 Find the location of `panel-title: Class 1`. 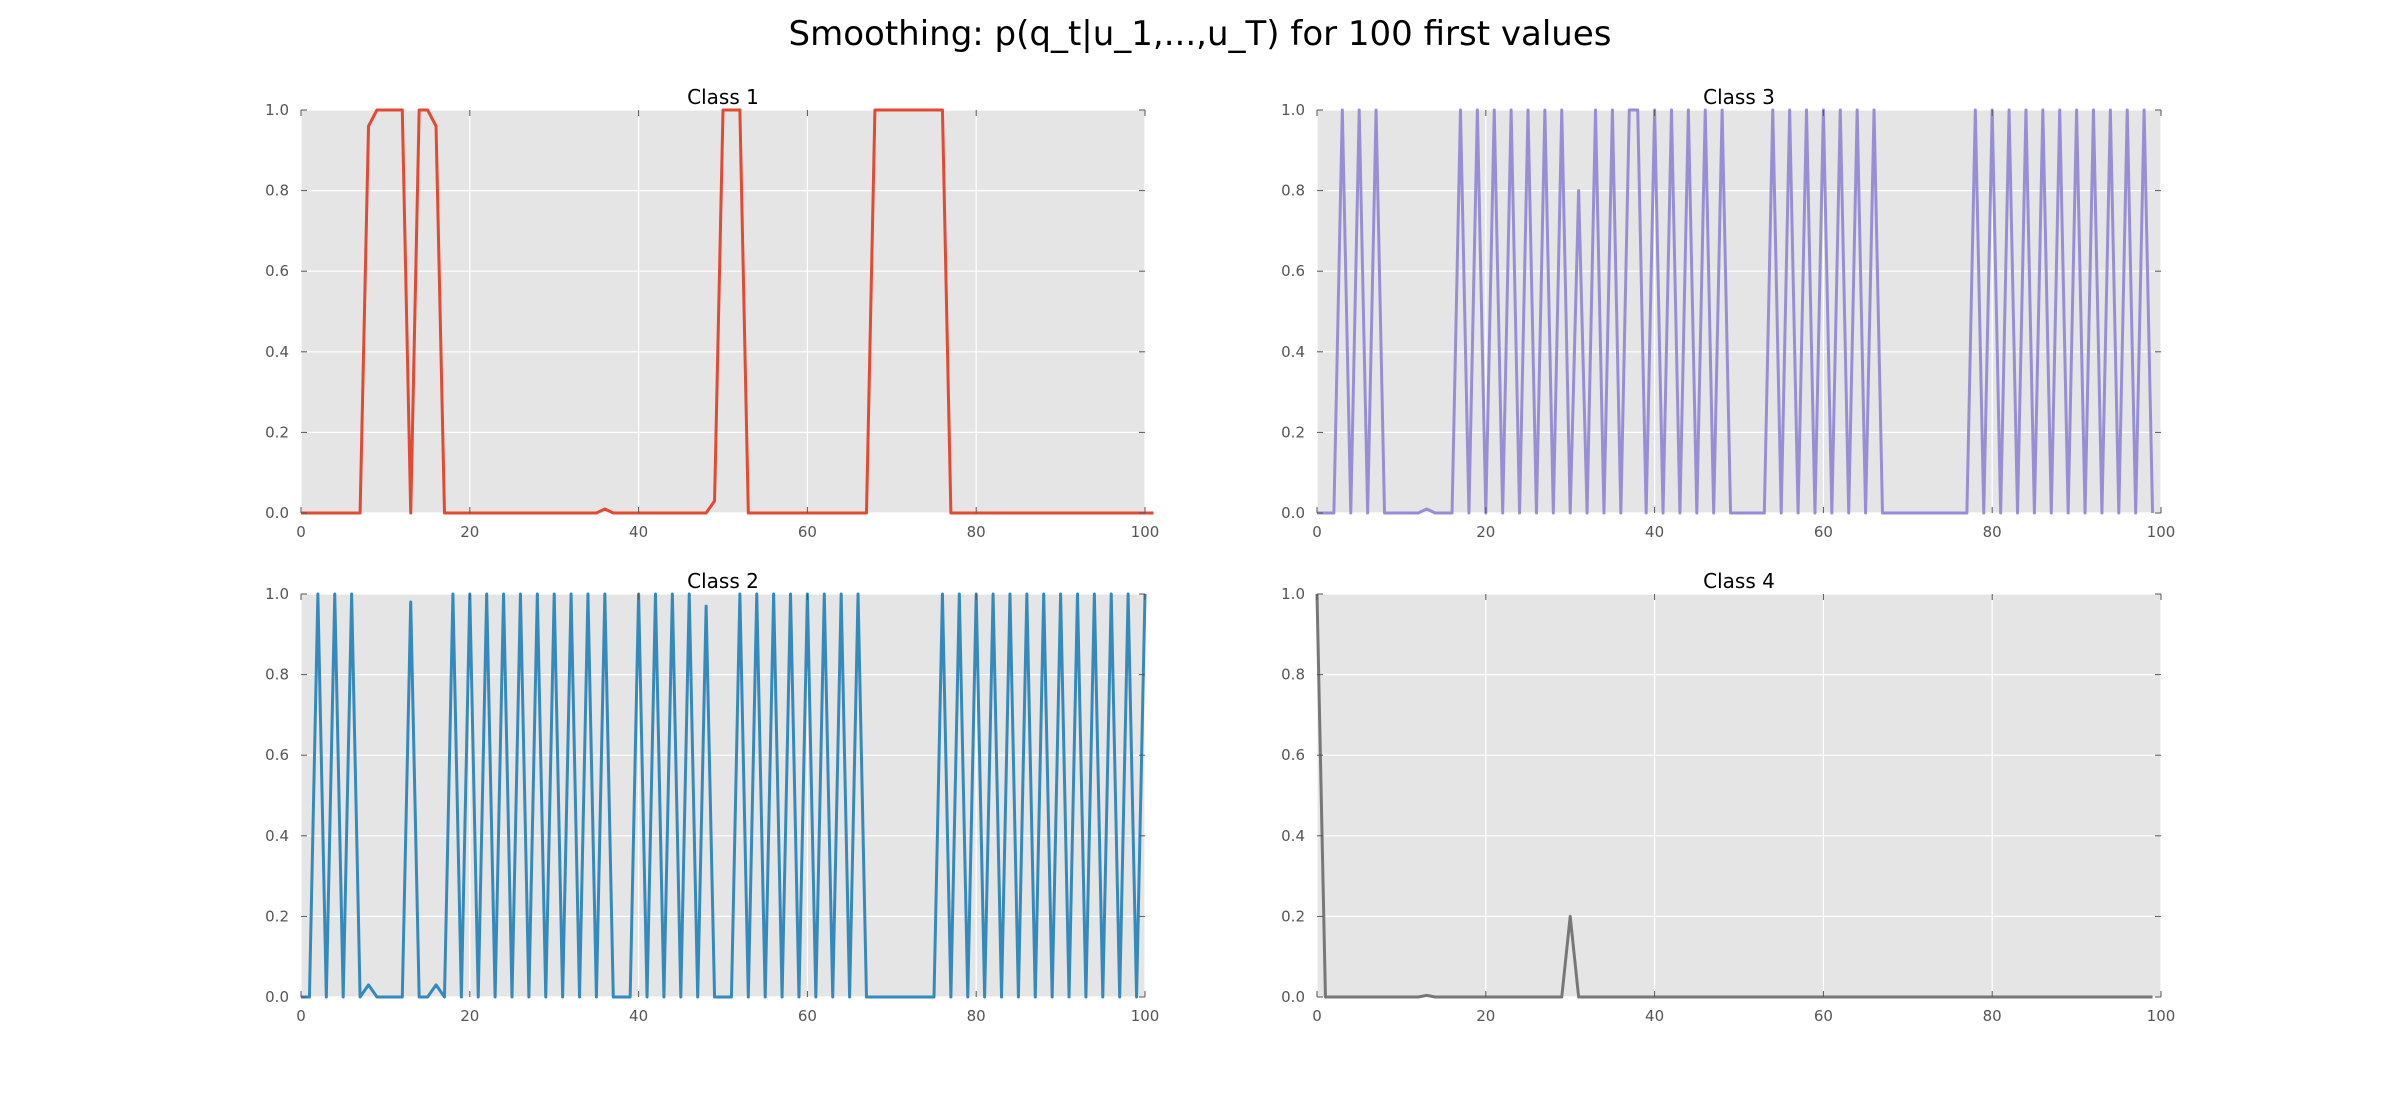

panel-title: Class 1 is located at coordinates (723, 97).